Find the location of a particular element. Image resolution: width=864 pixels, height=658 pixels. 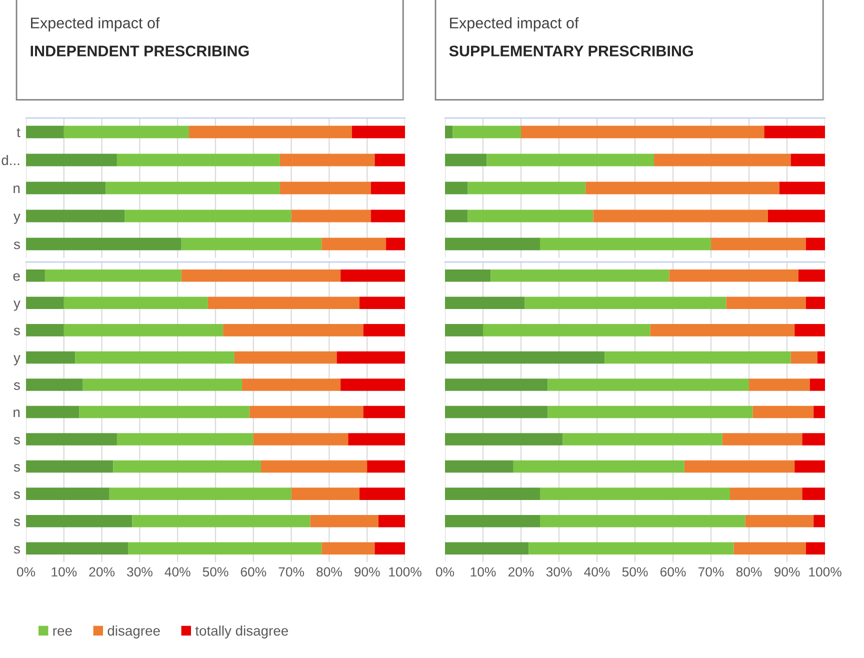

x-tick-label: 100% is located at coordinates (405, 572).